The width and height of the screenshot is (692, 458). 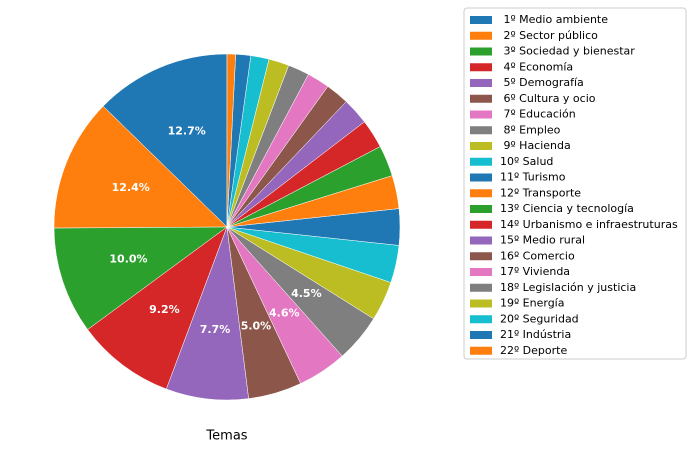 What do you see at coordinates (306, 293) in the screenshot?
I see `slice-label: 4.5%` at bounding box center [306, 293].